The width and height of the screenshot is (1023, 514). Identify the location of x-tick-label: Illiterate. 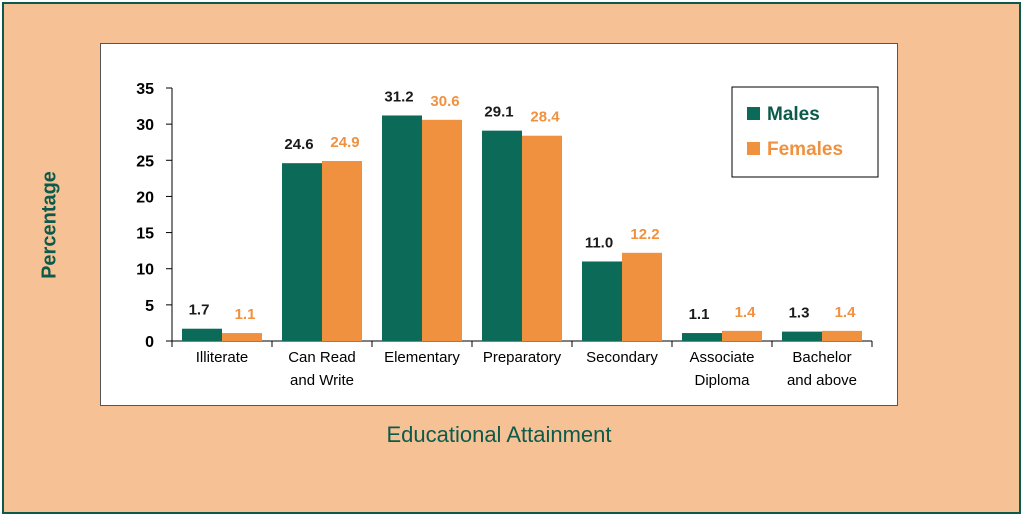
(222, 357).